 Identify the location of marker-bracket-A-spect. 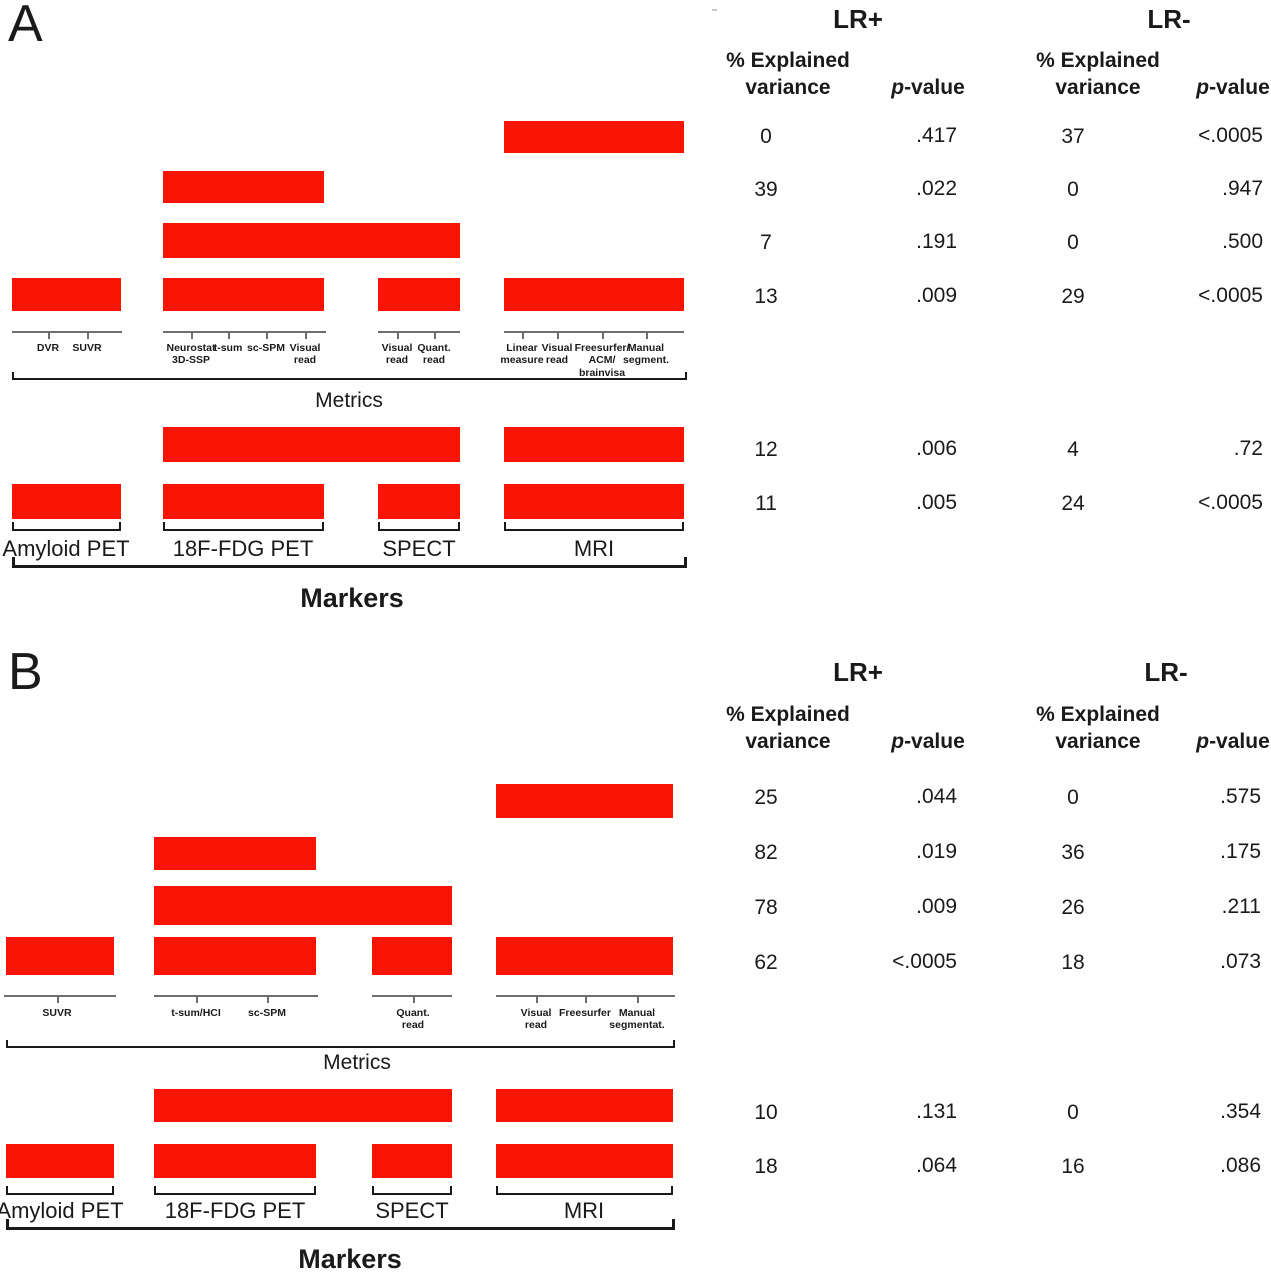
(419, 526).